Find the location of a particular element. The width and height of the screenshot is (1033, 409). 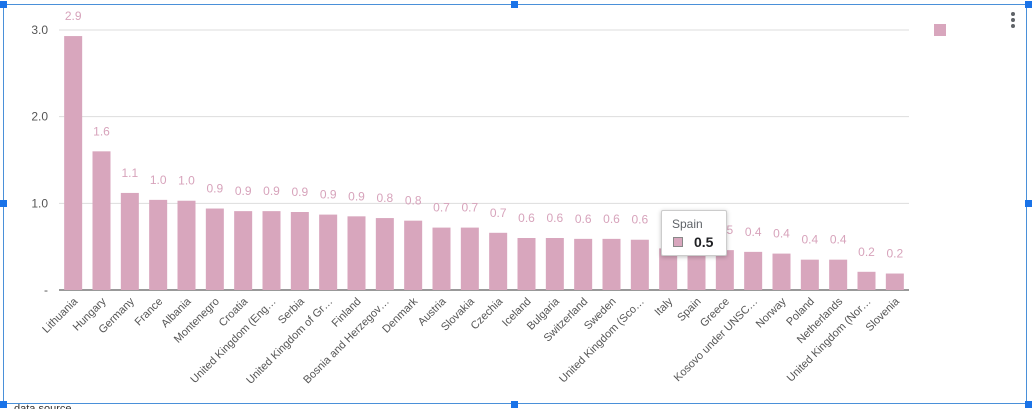

resize-handle-bottom is located at coordinates (514, 404).